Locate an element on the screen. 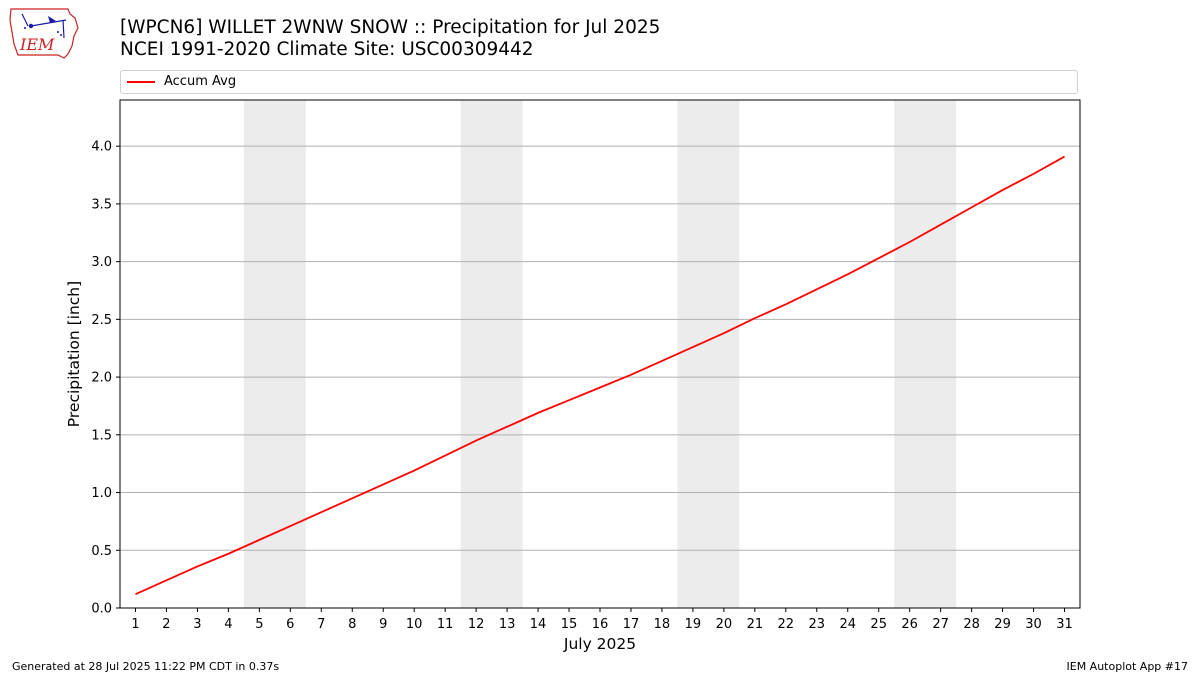 This screenshot has height=675, width=1200. x-tick-label: 19 is located at coordinates (693, 624).